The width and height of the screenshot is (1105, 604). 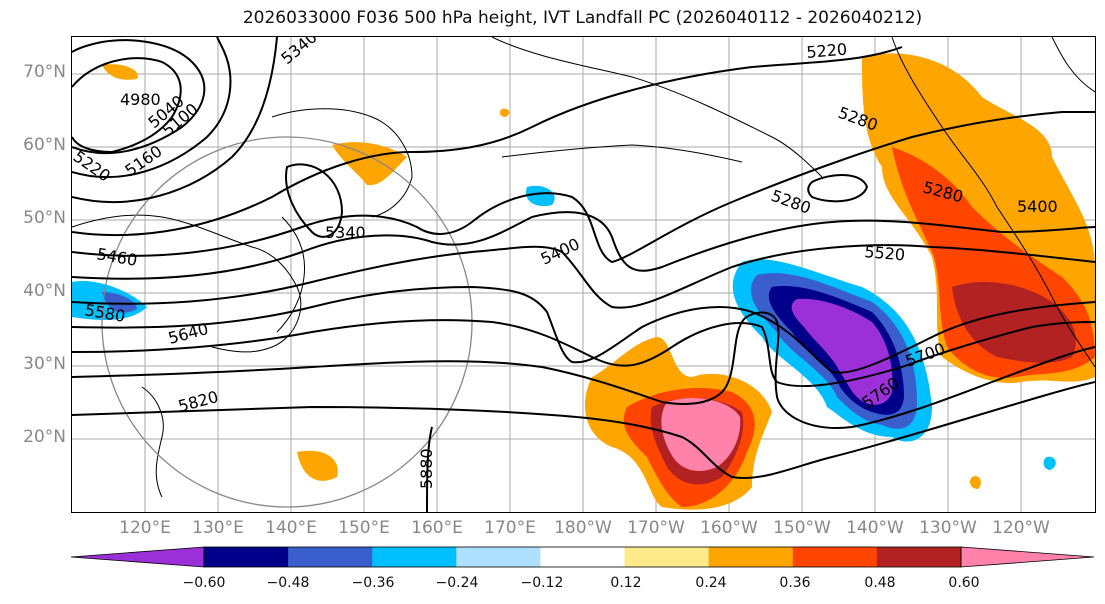 What do you see at coordinates (964, 583) in the screenshot?
I see `colorbar-tick: 0.60` at bounding box center [964, 583].